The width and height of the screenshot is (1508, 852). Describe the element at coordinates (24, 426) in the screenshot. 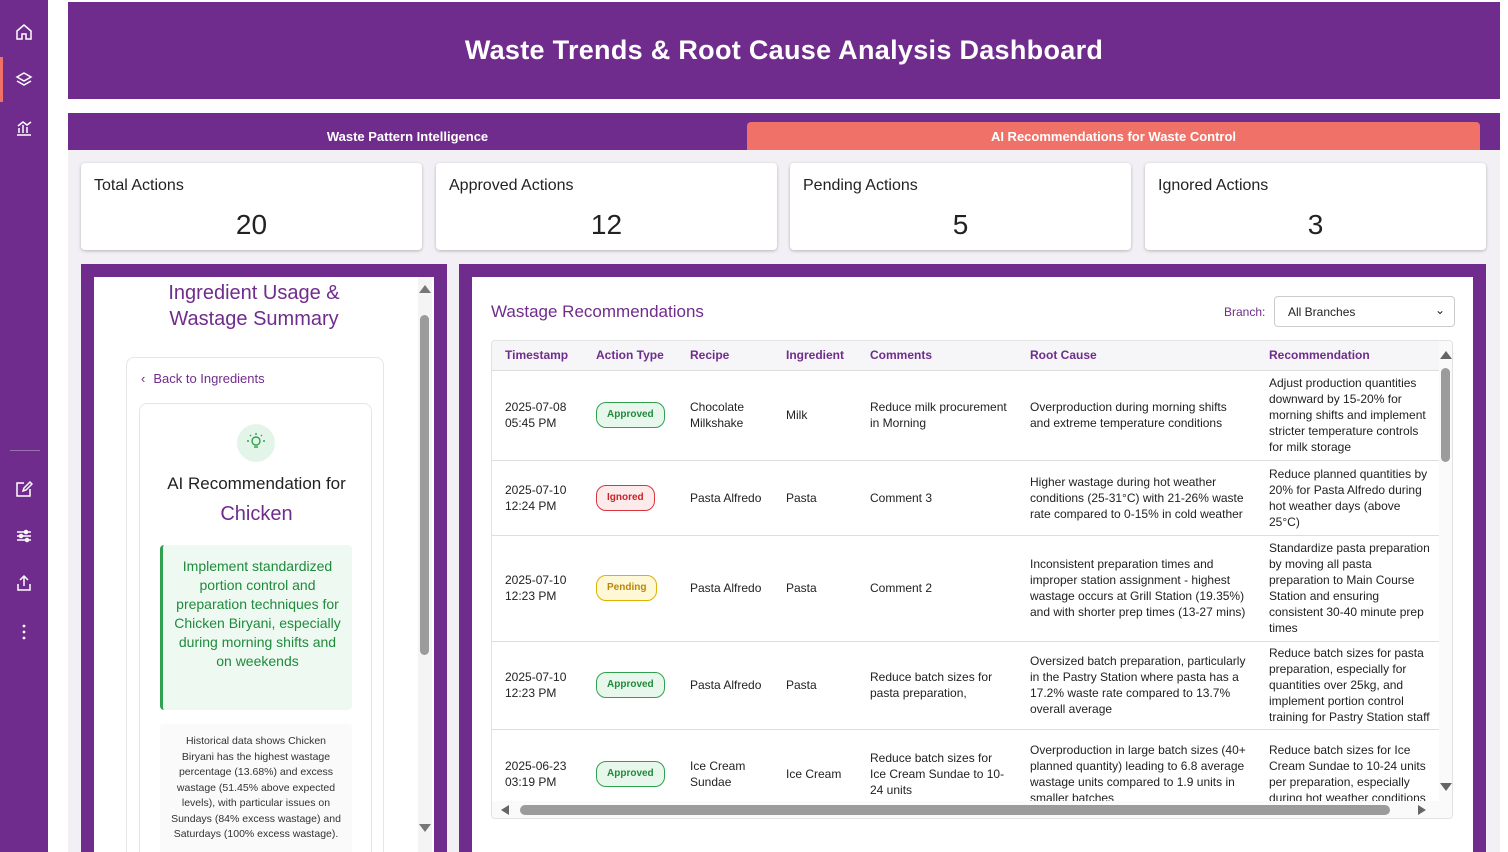

I see `sidebar` at that location.